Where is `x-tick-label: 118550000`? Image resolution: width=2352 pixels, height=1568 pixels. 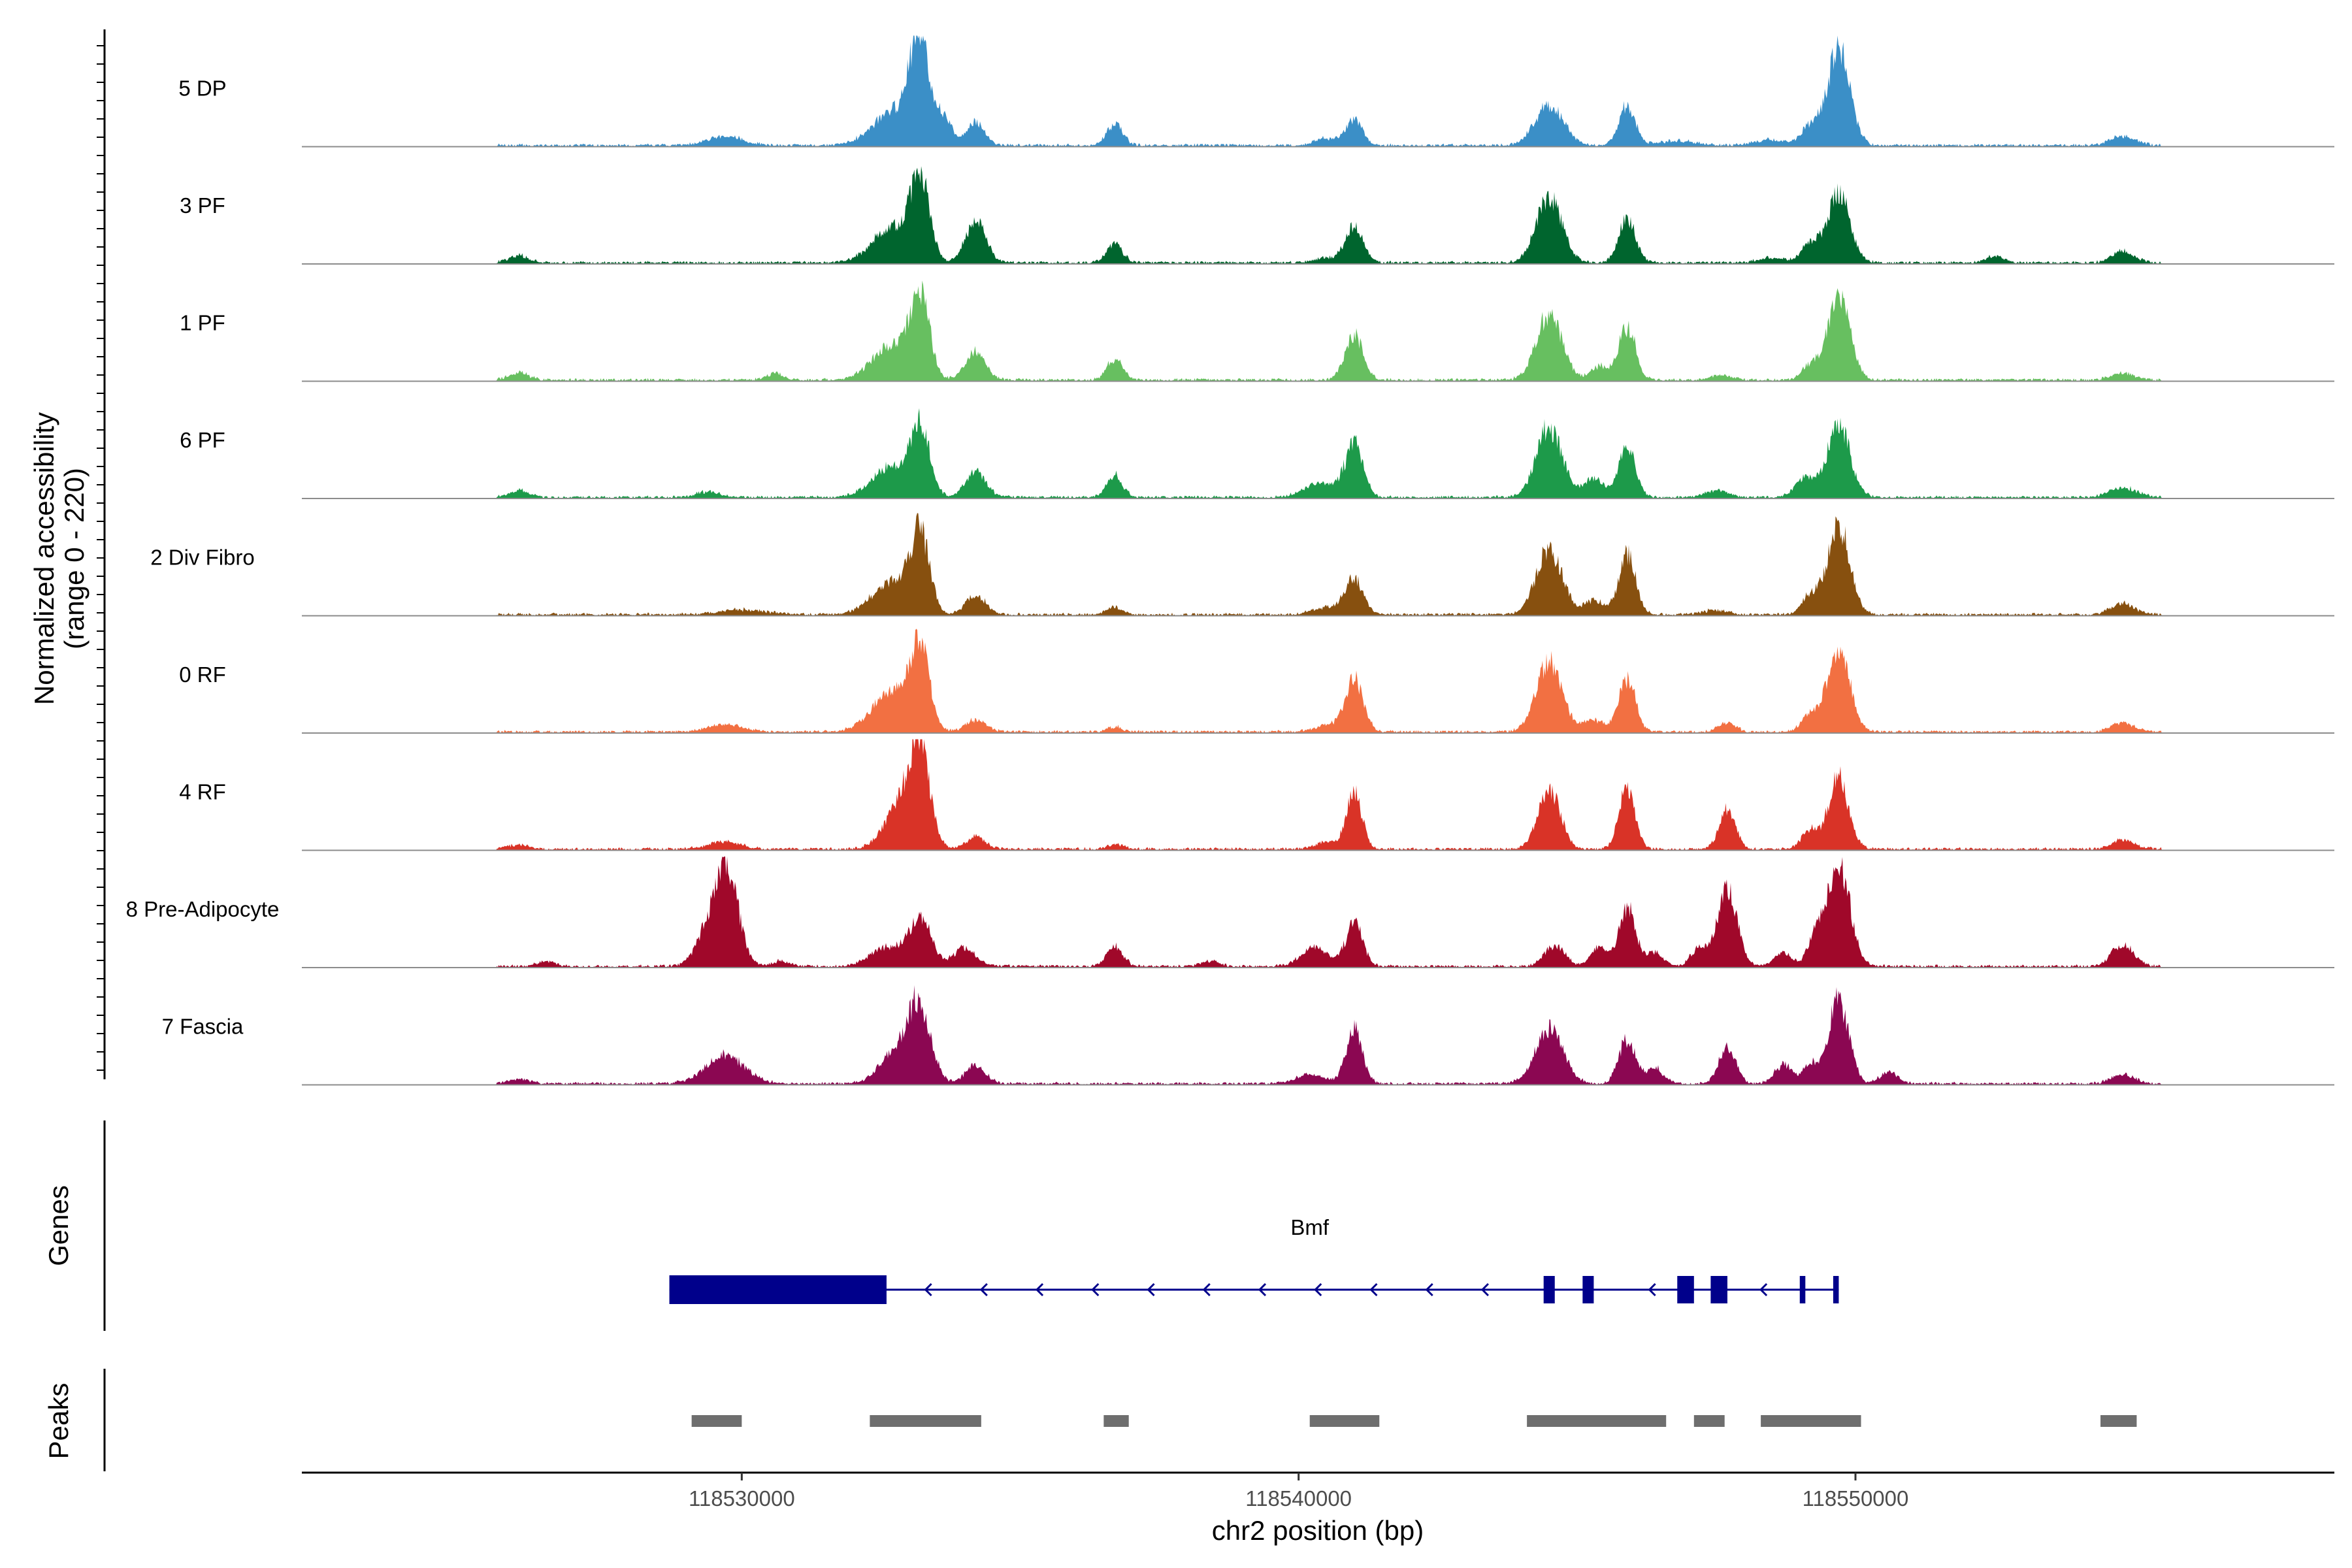 x-tick-label: 118550000 is located at coordinates (1856, 1498).